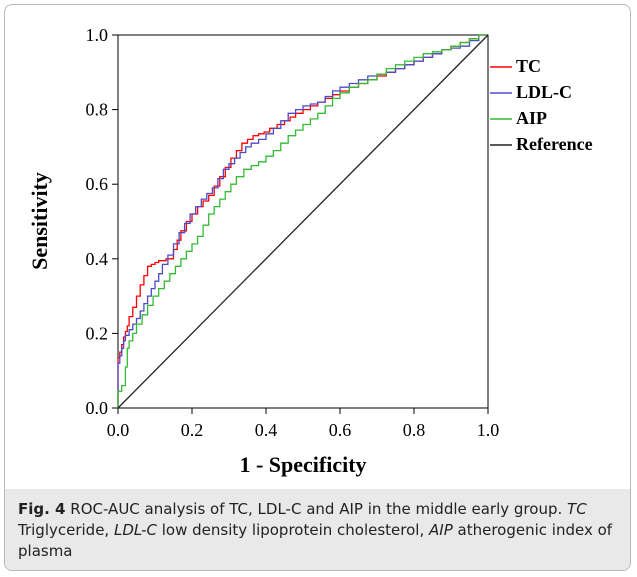  I want to click on legend: TC LDL-C AIP Reference, so click(541, 105).